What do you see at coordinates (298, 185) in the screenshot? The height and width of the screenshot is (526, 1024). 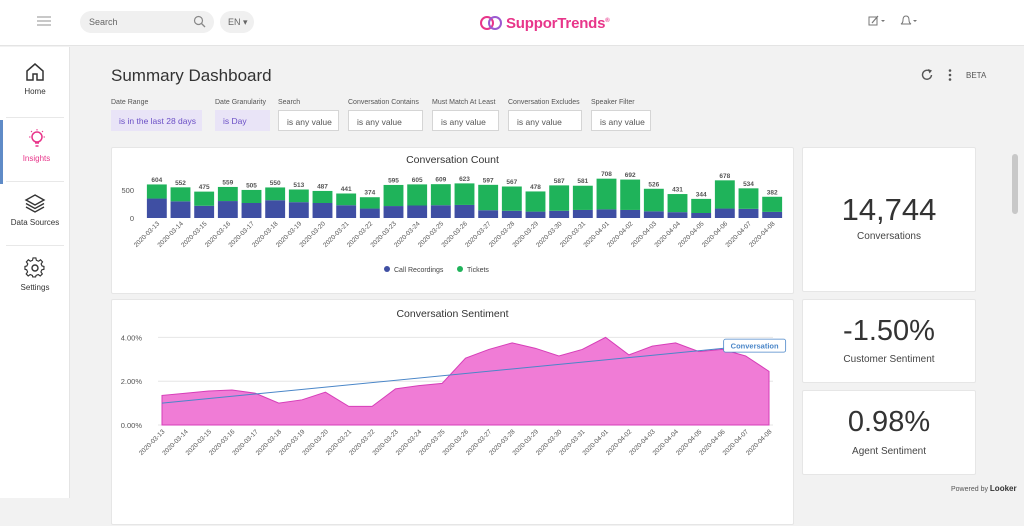 I see `data-label: 513` at bounding box center [298, 185].